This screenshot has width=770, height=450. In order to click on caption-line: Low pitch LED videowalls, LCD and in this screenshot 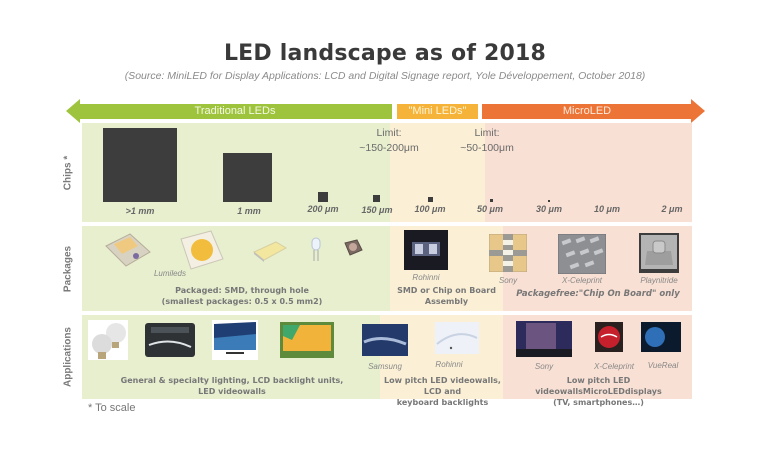, I will do `click(442, 386)`.